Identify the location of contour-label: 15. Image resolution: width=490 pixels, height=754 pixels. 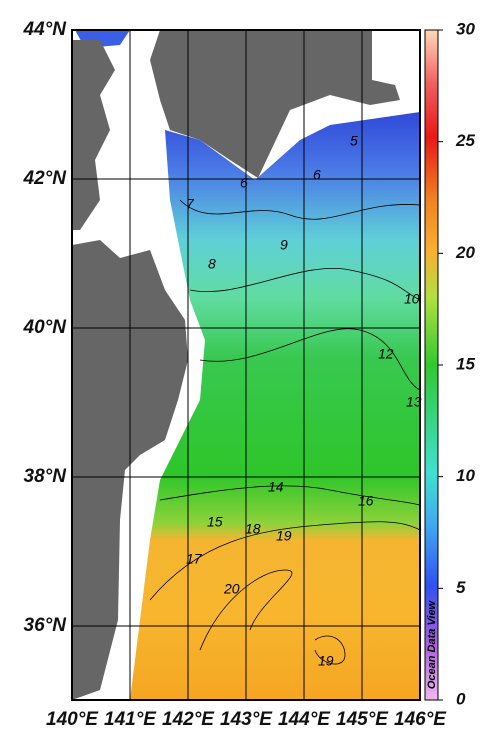
(215, 522).